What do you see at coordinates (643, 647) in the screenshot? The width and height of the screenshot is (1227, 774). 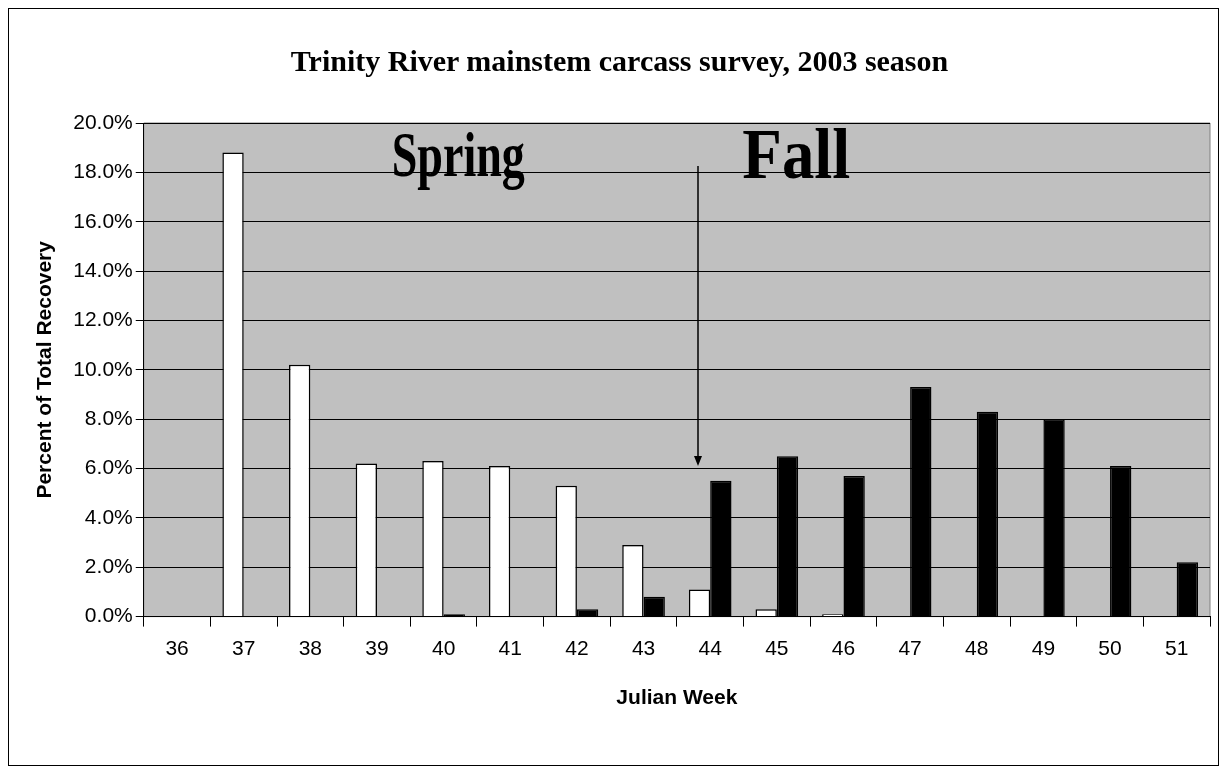 I see `x-tick-label: 43` at bounding box center [643, 647].